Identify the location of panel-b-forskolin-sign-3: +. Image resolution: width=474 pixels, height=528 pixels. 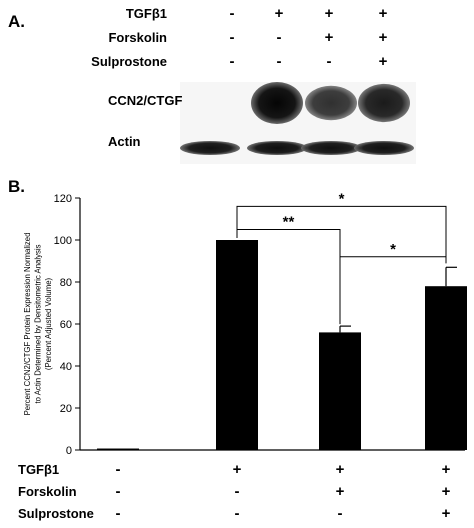
(340, 491).